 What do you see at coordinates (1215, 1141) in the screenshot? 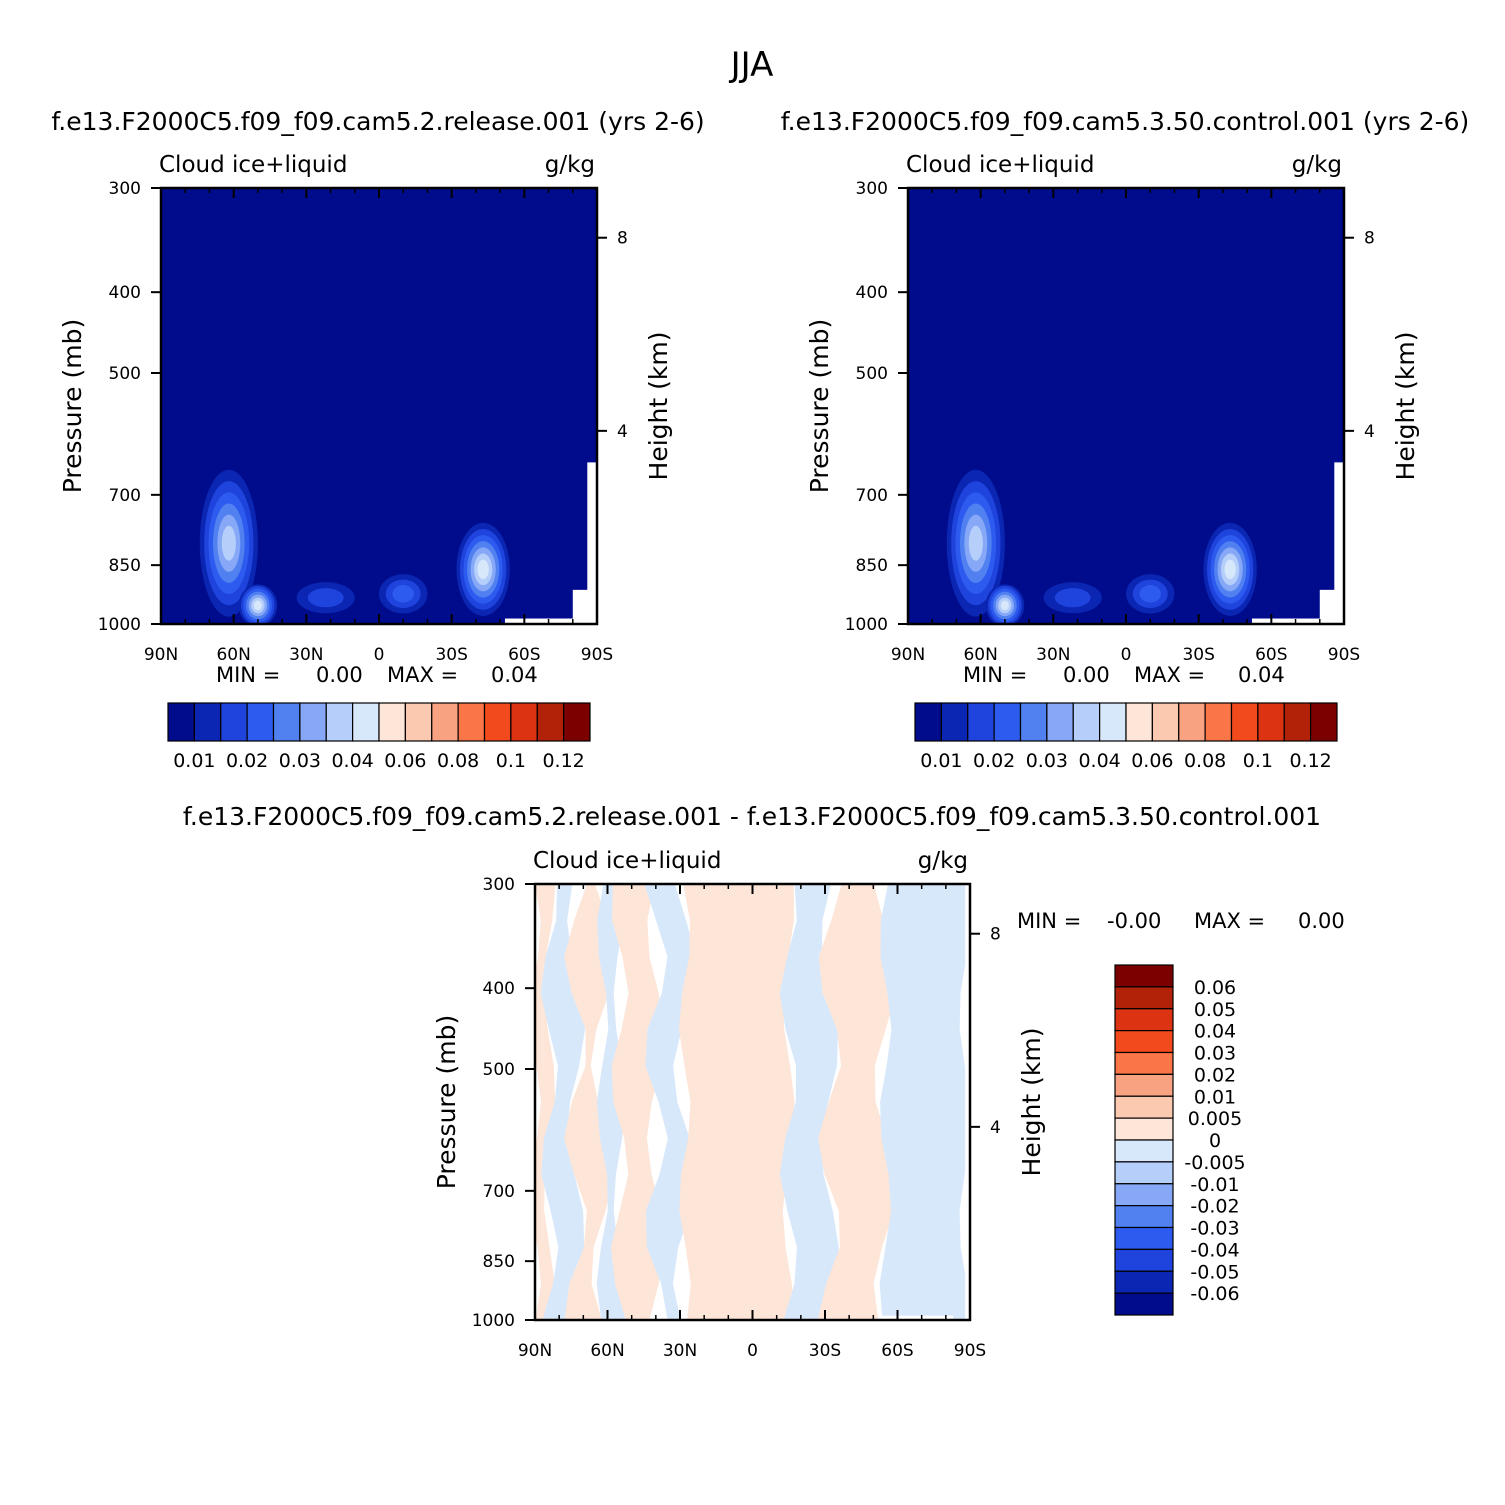
I see `colorbar-label: 0` at bounding box center [1215, 1141].